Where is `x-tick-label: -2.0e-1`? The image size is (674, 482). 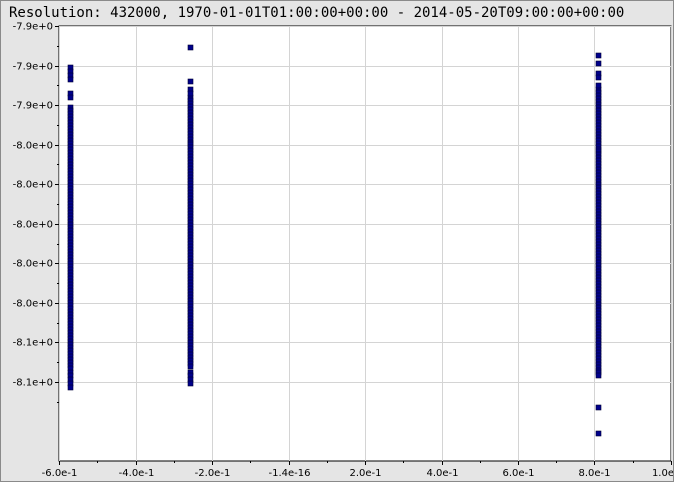 x-tick-label: -2.0e-1 is located at coordinates (213, 473).